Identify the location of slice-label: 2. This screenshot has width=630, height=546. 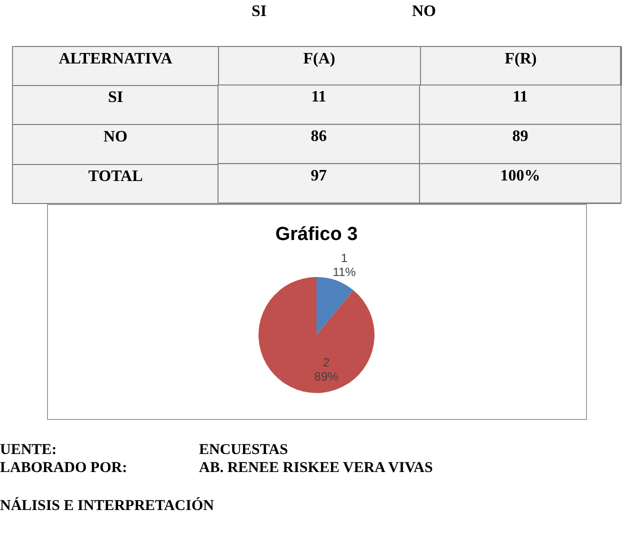
(326, 362).